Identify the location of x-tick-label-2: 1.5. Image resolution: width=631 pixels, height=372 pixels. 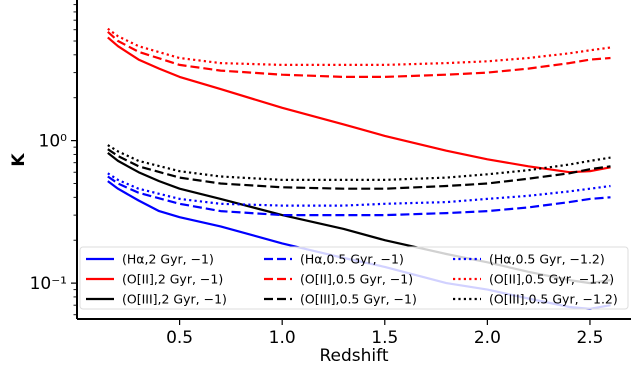
(384, 338).